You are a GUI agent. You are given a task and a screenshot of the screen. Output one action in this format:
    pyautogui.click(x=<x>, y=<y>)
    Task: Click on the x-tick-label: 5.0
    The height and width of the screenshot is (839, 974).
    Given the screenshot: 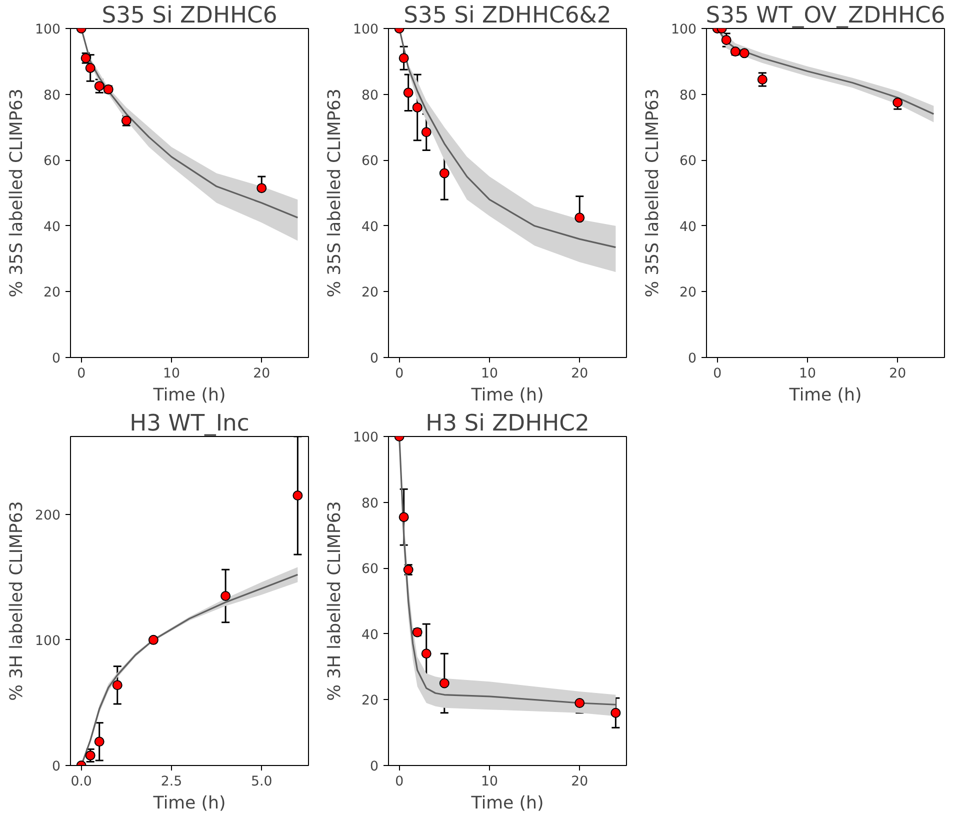 What is the action you would take?
    pyautogui.click(x=261, y=782)
    